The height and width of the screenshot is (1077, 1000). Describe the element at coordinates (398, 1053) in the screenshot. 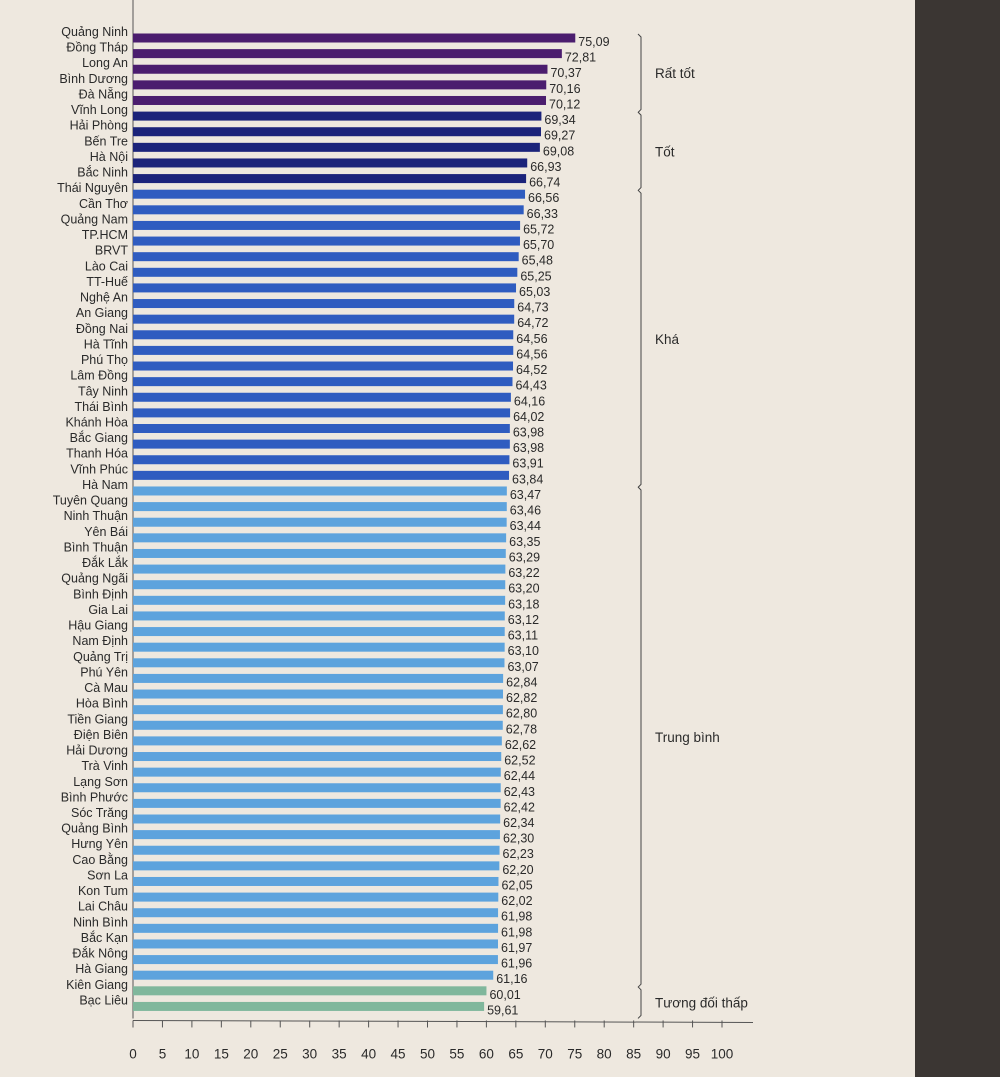

I see `x-tick-label: 45` at that location.